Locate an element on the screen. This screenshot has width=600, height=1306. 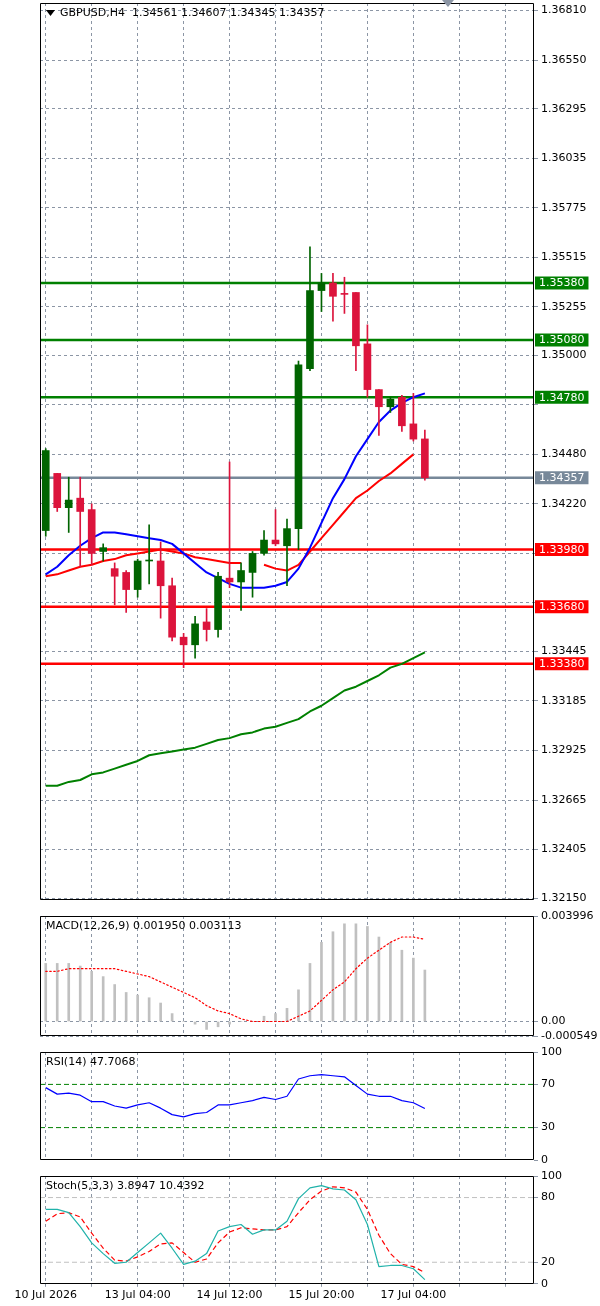
y-tick-label: 1.32665 is located at coordinates (564, 799).